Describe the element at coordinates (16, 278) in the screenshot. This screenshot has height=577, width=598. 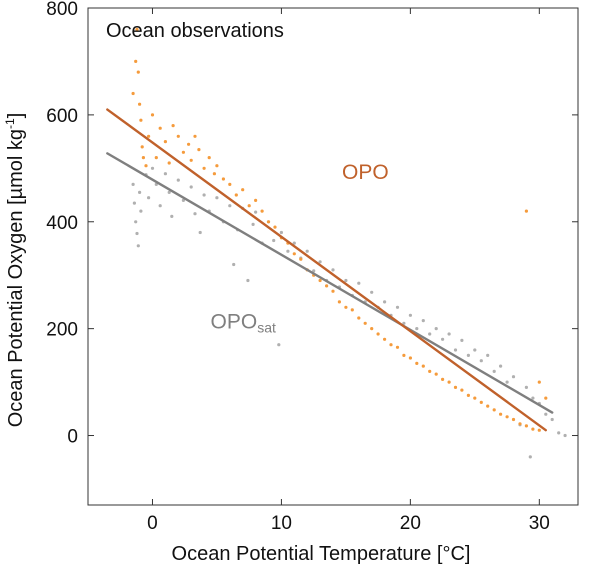
I see `y-axis-label-main: Ocean Potential Oxygen [µmol kg` at that location.